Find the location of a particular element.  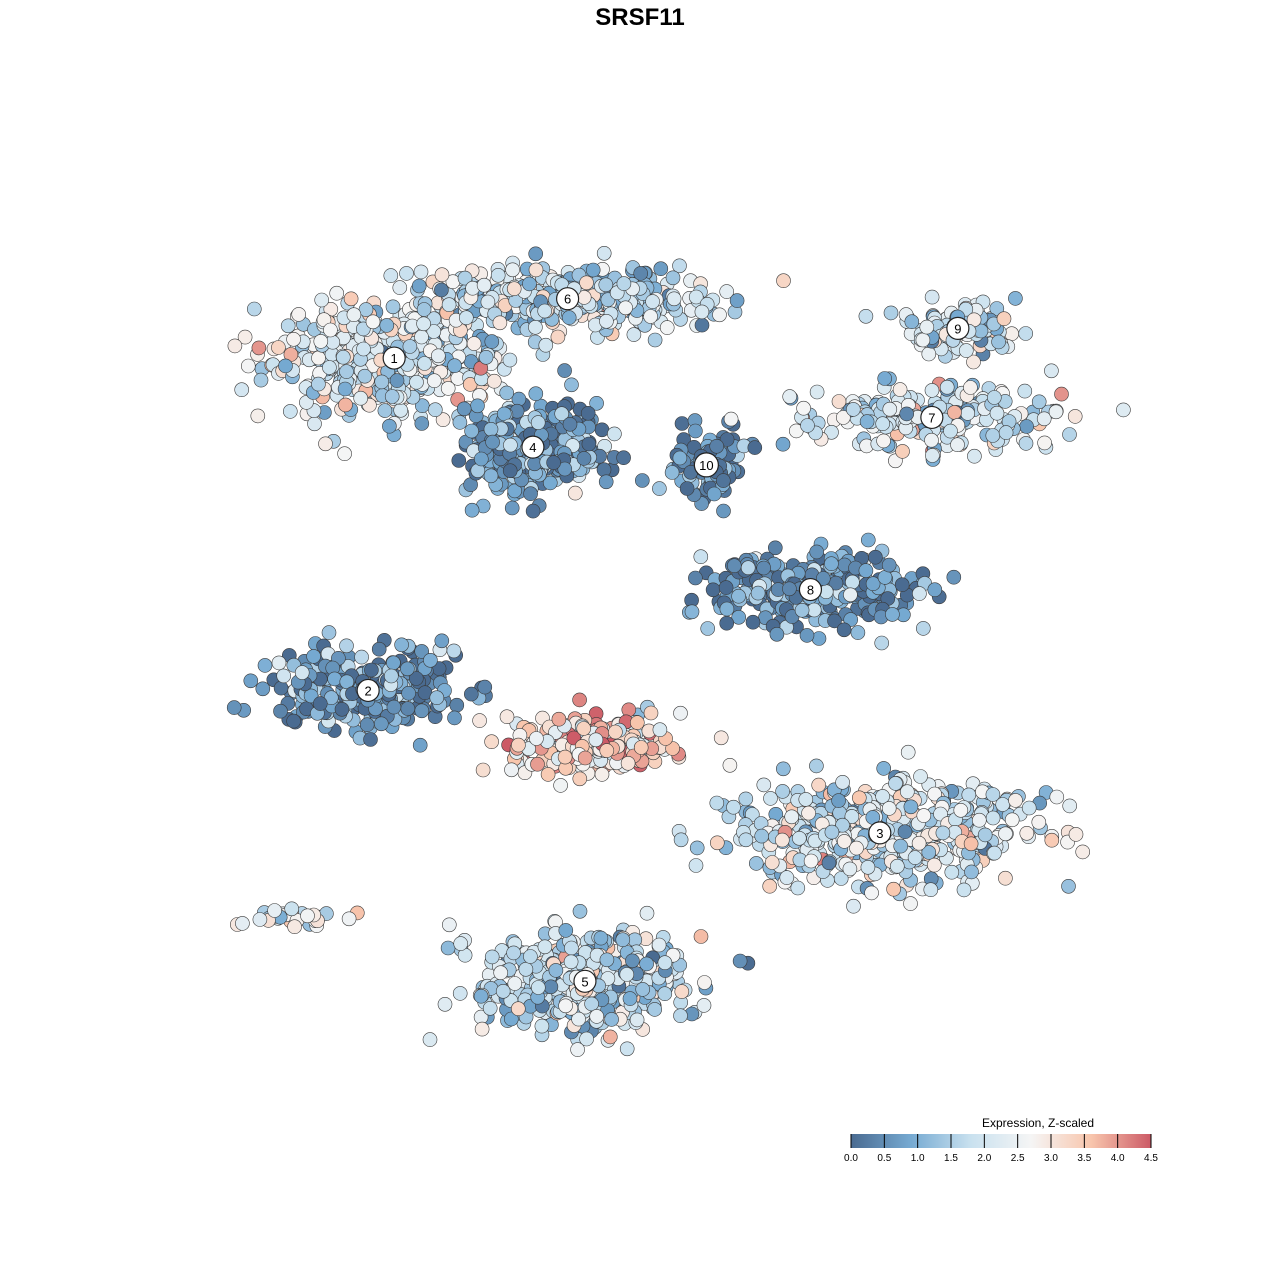

colorbar-tick-label: 4.0 is located at coordinates (1118, 1158).